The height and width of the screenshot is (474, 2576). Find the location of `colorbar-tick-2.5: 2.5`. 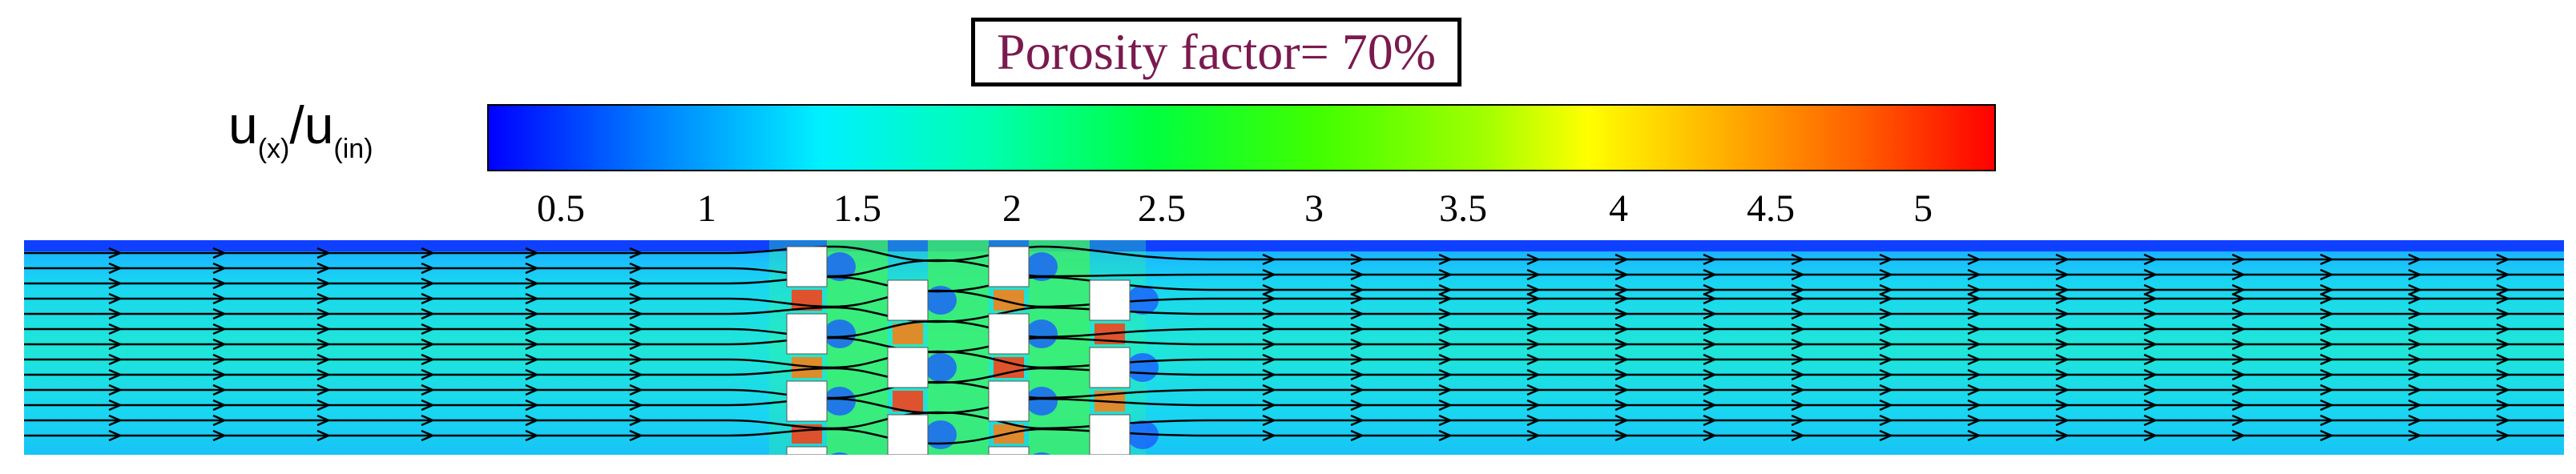

colorbar-tick-2.5: 2.5 is located at coordinates (1162, 208).